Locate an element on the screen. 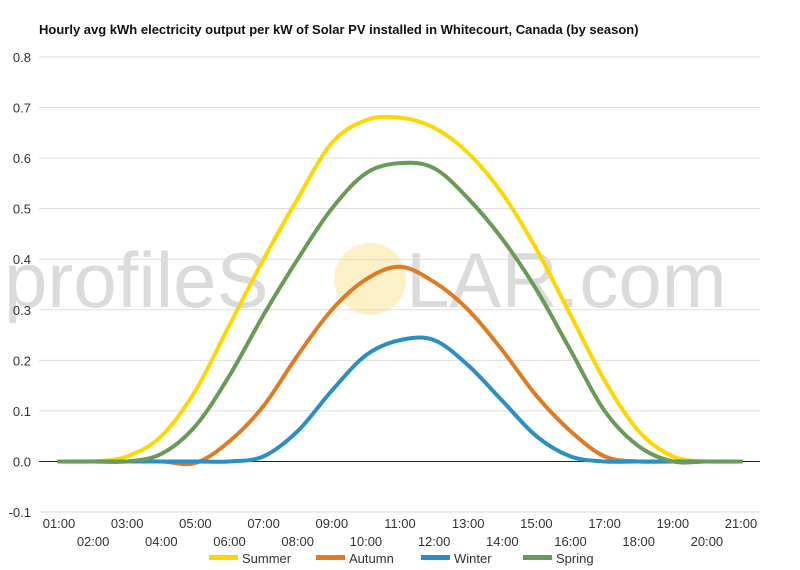 The width and height of the screenshot is (800, 570). x-tick-label: 14:00 is located at coordinates (502, 541).